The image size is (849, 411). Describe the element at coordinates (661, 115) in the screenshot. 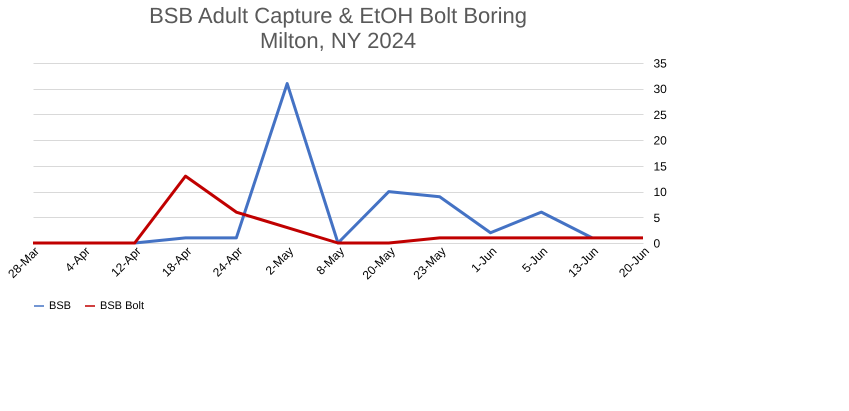

I see `y-tick-label: 25` at that location.